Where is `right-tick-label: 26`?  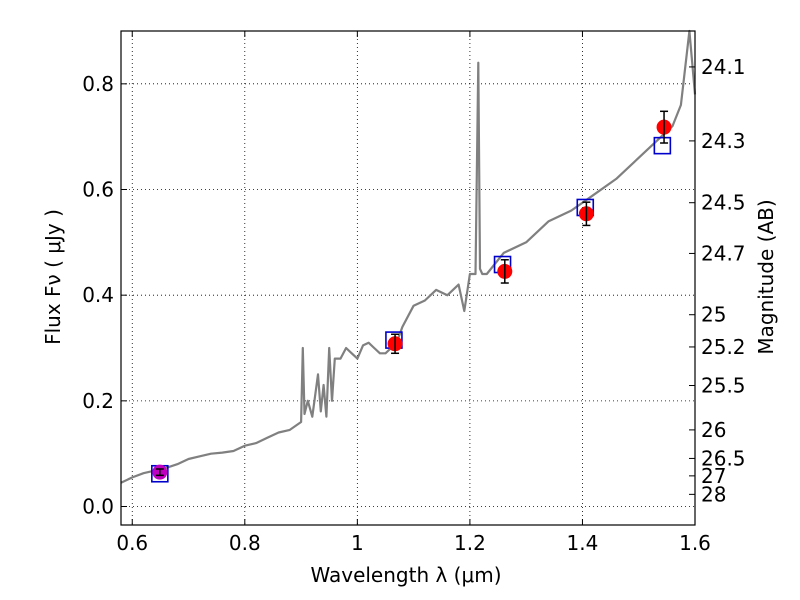 right-tick-label: 26 is located at coordinates (713, 430).